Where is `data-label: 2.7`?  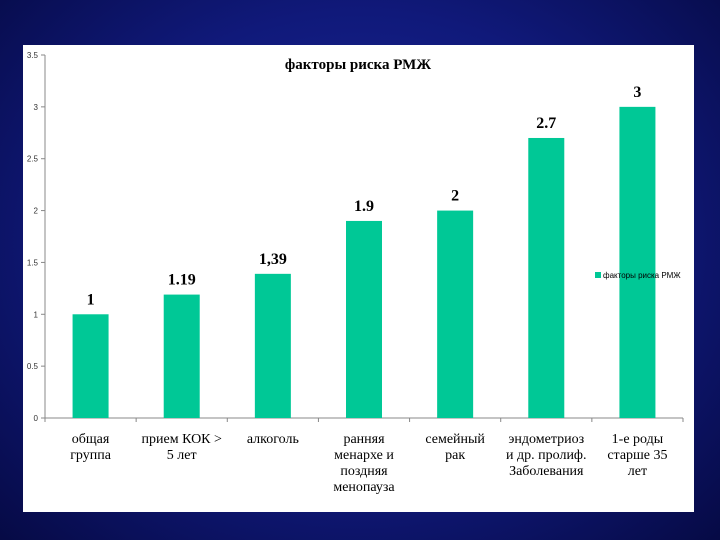 data-label: 2.7 is located at coordinates (546, 123).